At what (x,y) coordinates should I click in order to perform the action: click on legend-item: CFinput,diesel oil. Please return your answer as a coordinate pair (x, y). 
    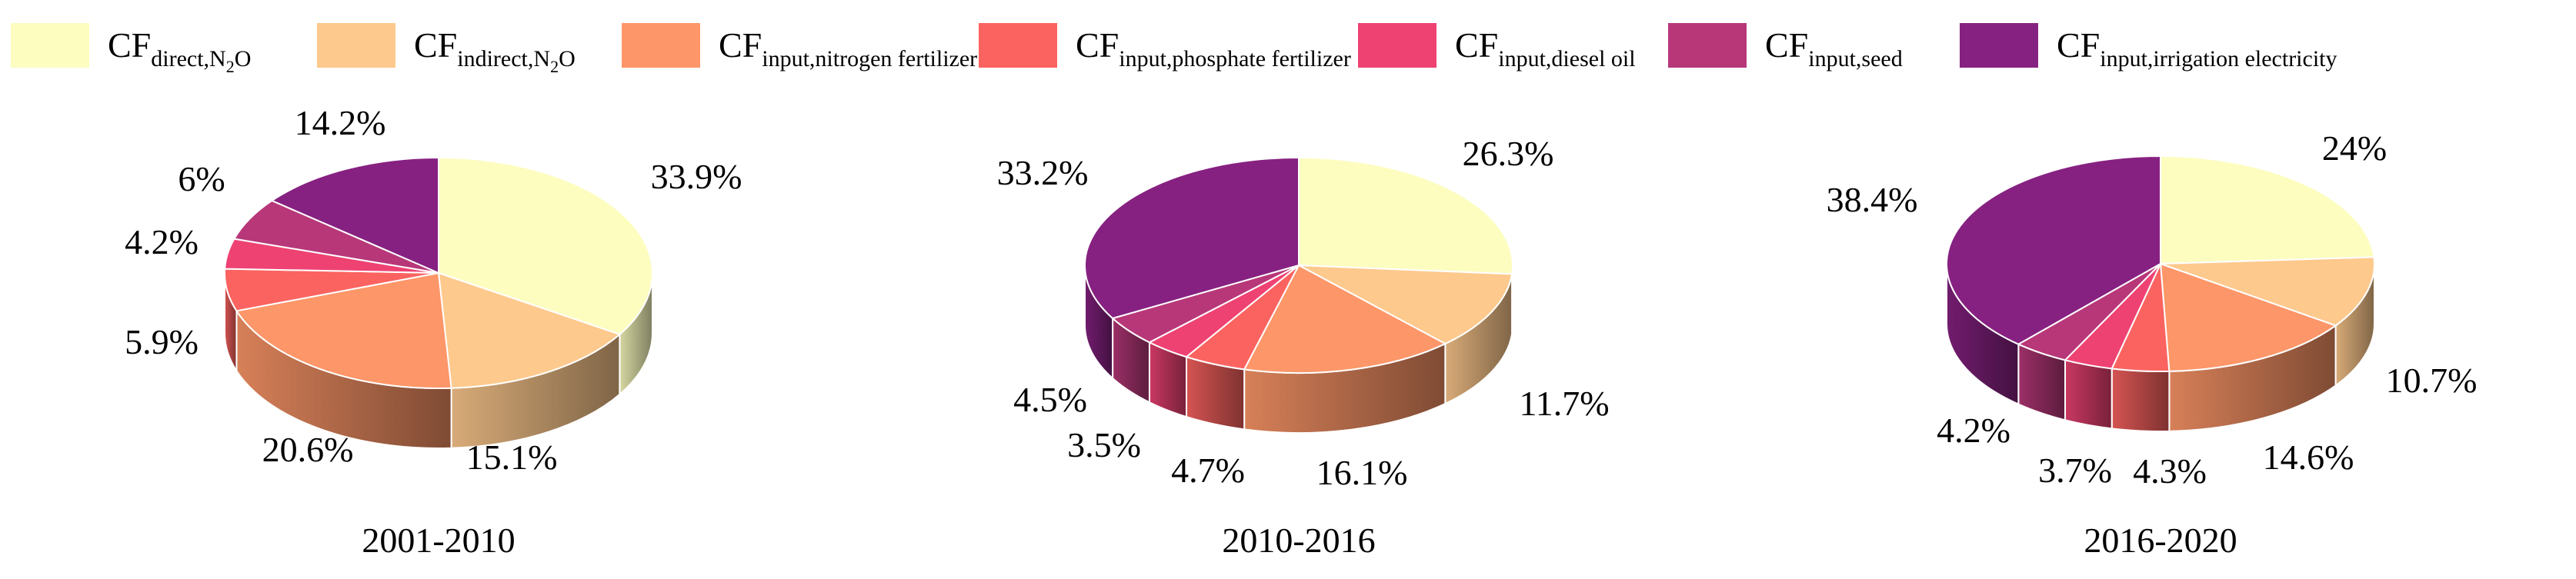
    Looking at the image, I should click on (1497, 47).